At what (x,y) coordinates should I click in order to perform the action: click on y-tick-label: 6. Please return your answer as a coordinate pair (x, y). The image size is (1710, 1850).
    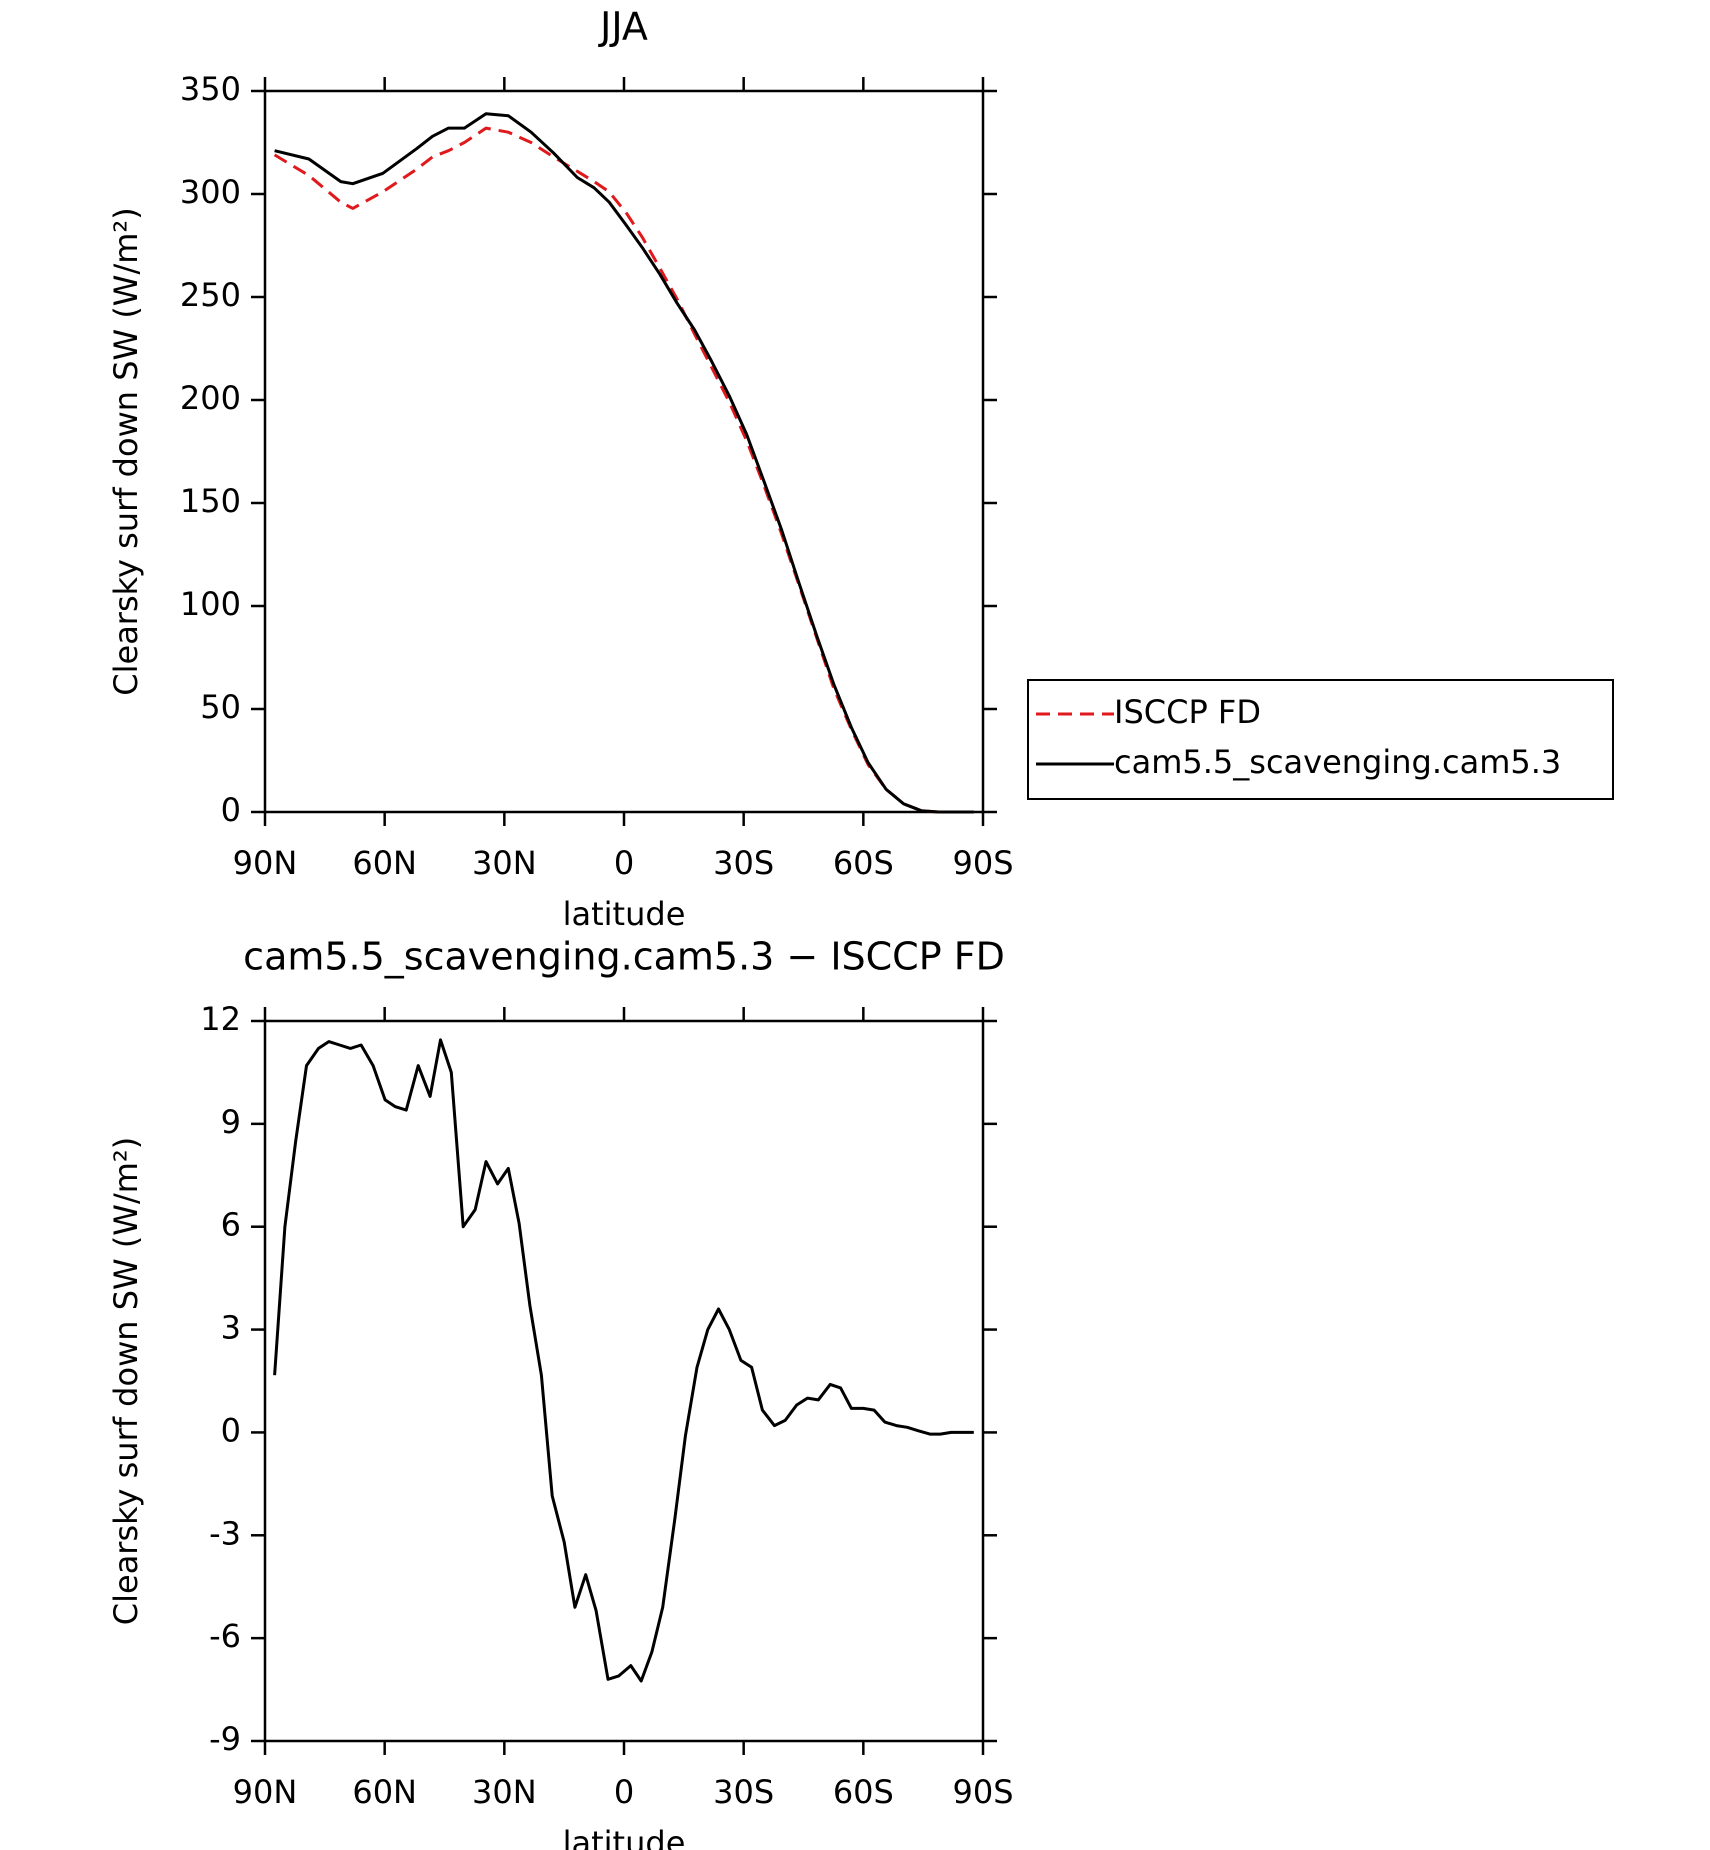
    Looking at the image, I should click on (231, 1225).